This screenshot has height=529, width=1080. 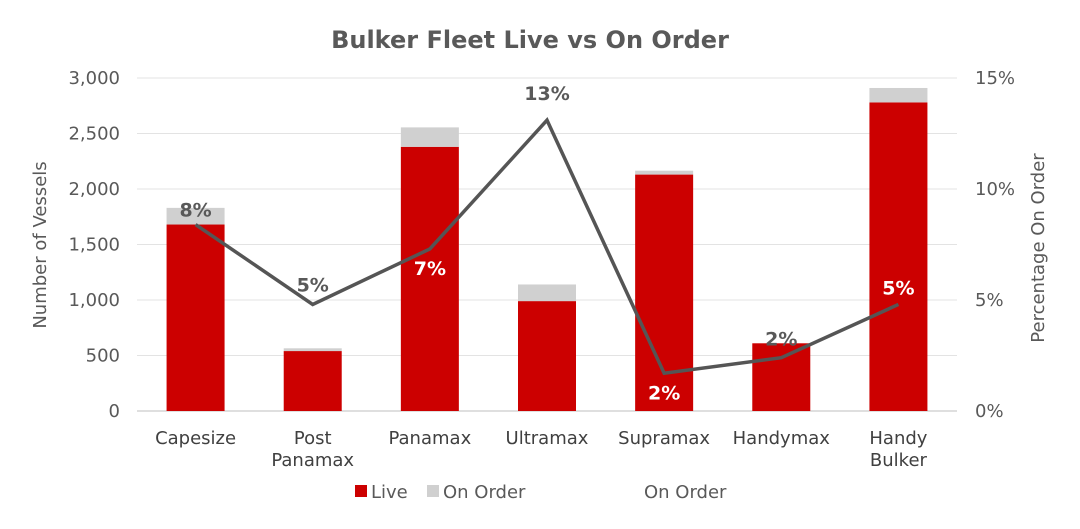 I want to click on x-tick-label: Post, so click(x=313, y=438).